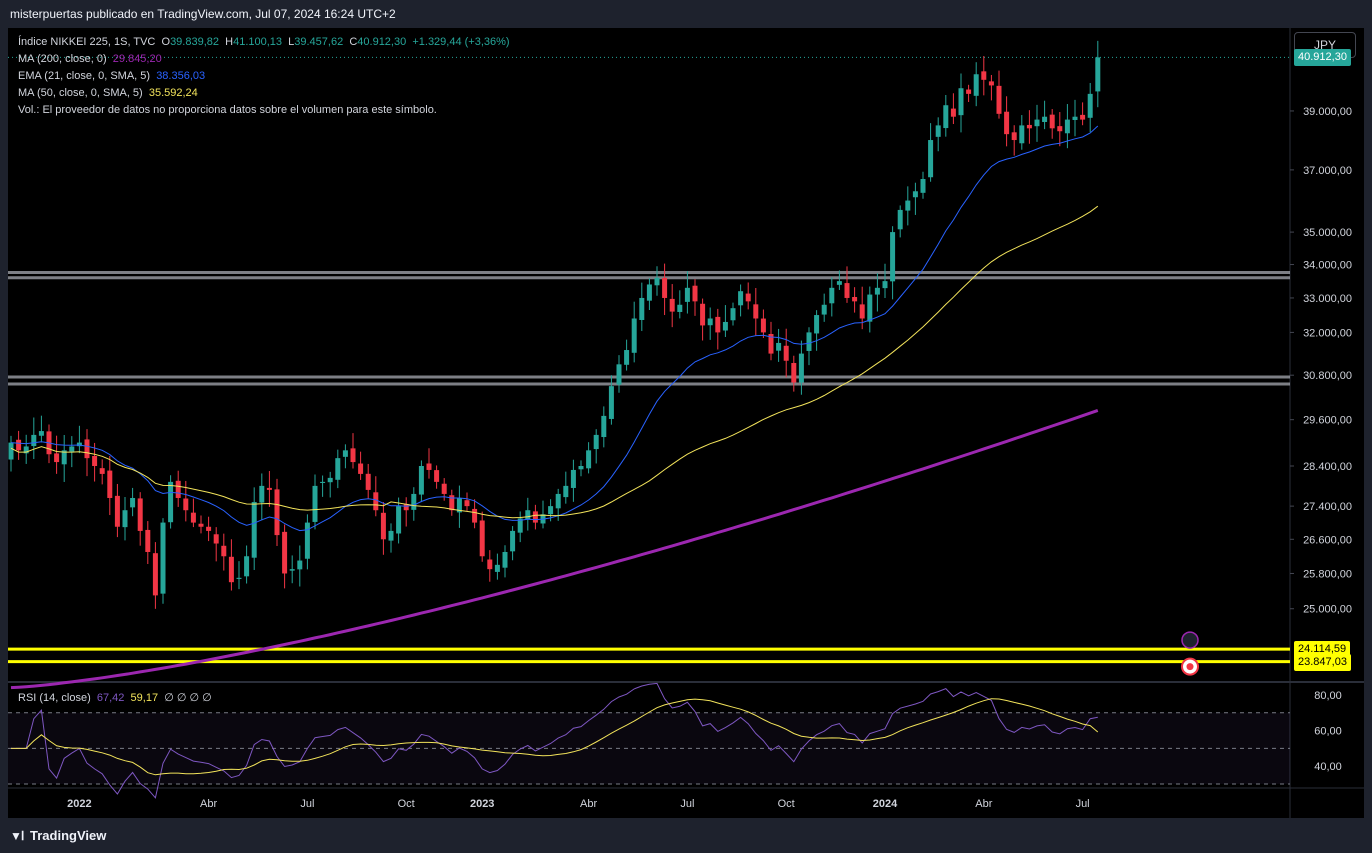 The image size is (1372, 853). I want to click on price-tick-label: 39.000,00, so click(1327, 112).